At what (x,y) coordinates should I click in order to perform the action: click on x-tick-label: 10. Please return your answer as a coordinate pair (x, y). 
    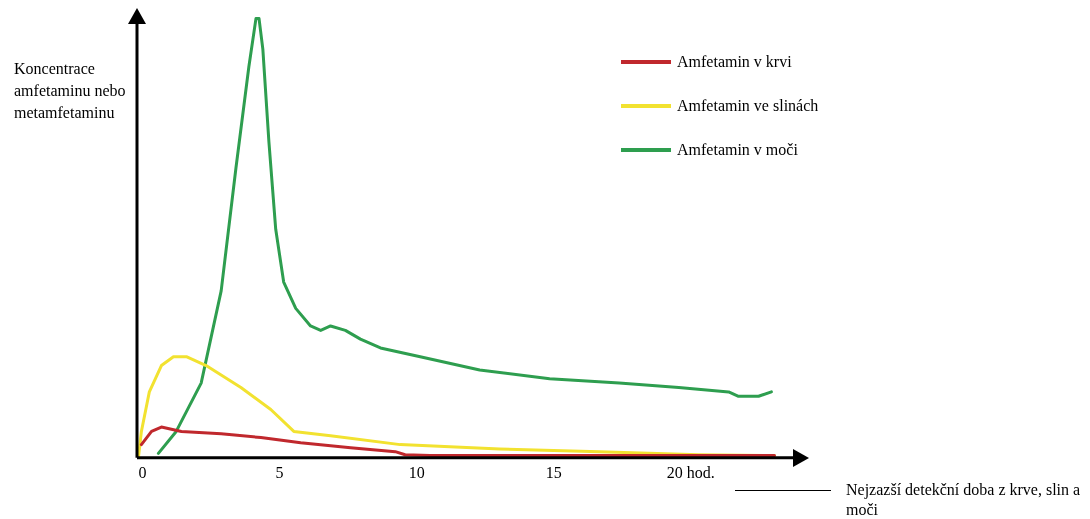
    Looking at the image, I should click on (416, 472).